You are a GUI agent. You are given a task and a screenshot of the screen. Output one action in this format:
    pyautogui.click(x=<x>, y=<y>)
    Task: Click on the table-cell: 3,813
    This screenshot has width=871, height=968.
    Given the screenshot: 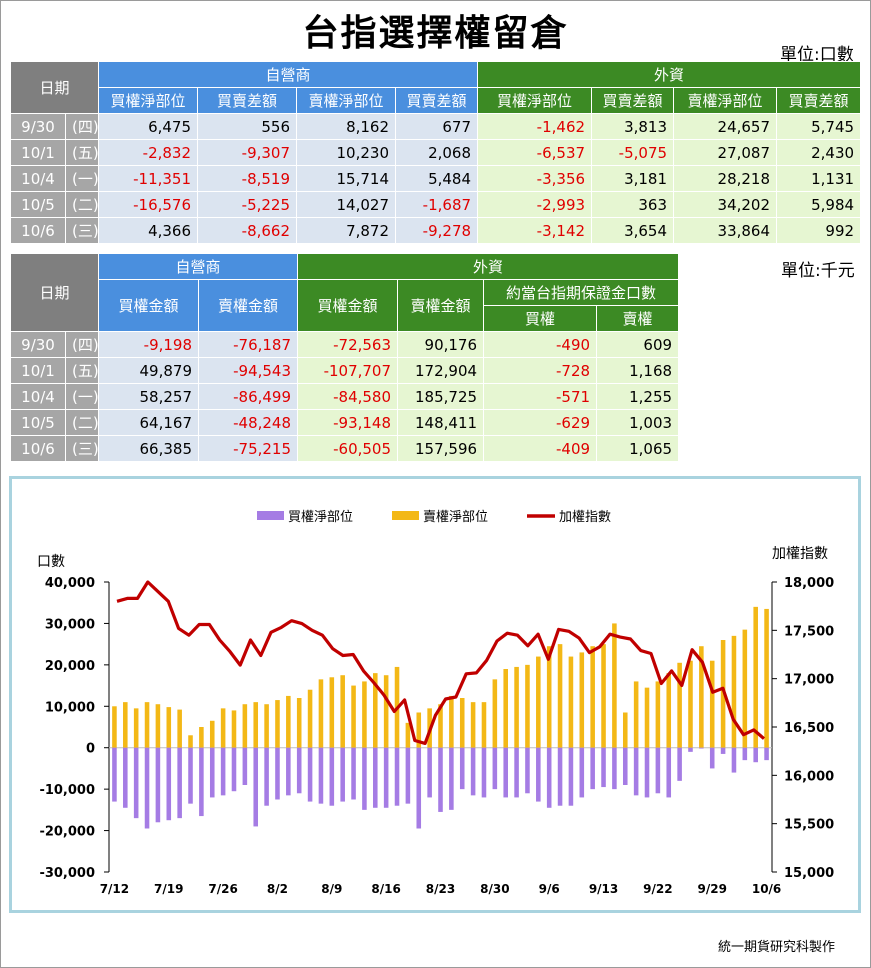 What is the action you would take?
    pyautogui.click(x=633, y=126)
    